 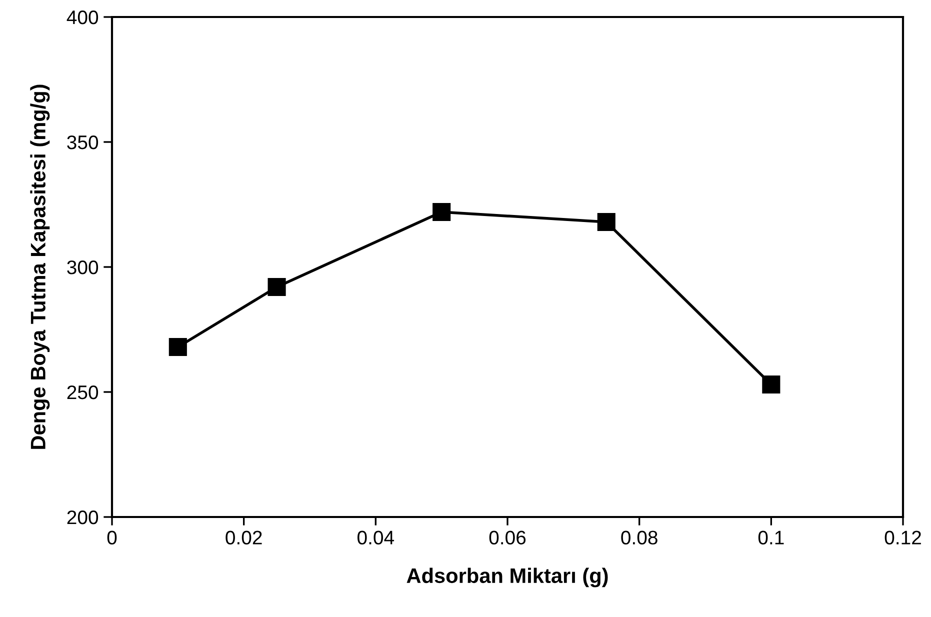 What do you see at coordinates (82, 517) in the screenshot?
I see `y-tick-label: 200` at bounding box center [82, 517].